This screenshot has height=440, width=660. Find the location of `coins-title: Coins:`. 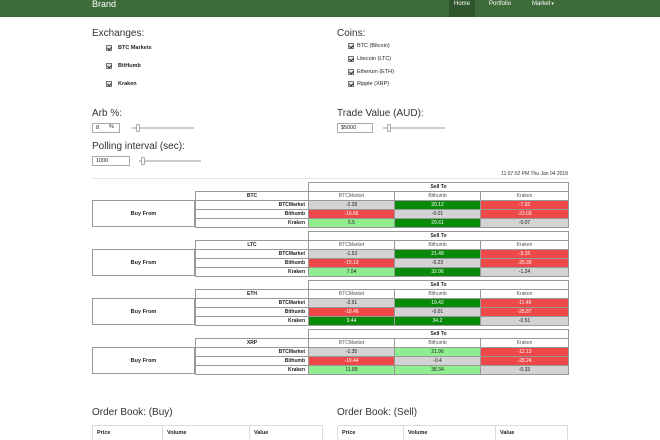

coins-title: Coins: is located at coordinates (351, 33).